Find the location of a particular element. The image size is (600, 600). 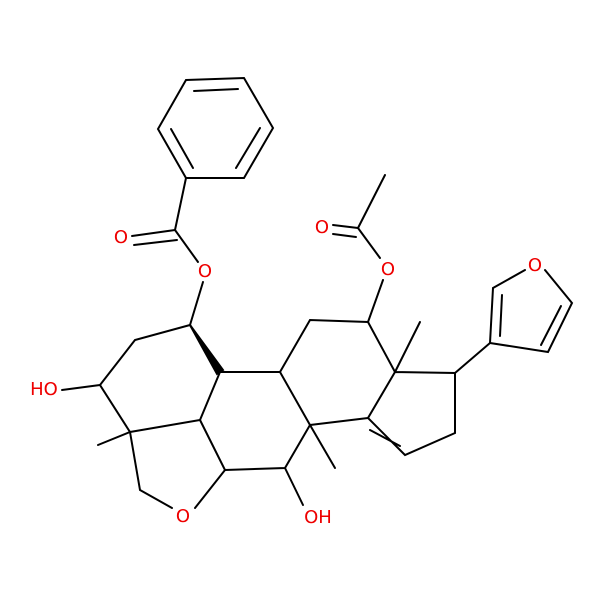

benzene-ring is located at coordinates (215, 127).